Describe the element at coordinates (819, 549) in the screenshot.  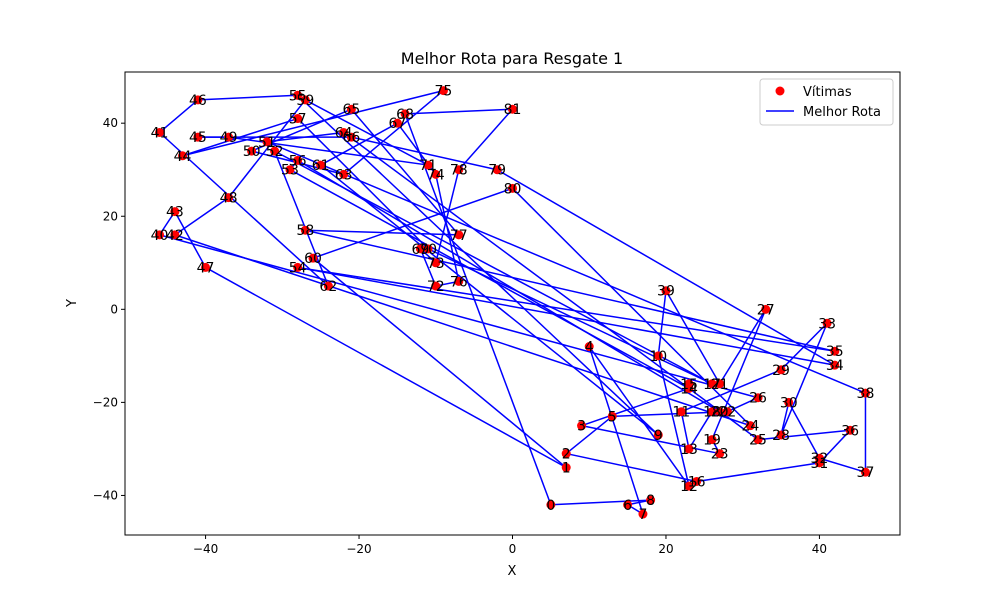
I see `x-tick-label: 40` at that location.